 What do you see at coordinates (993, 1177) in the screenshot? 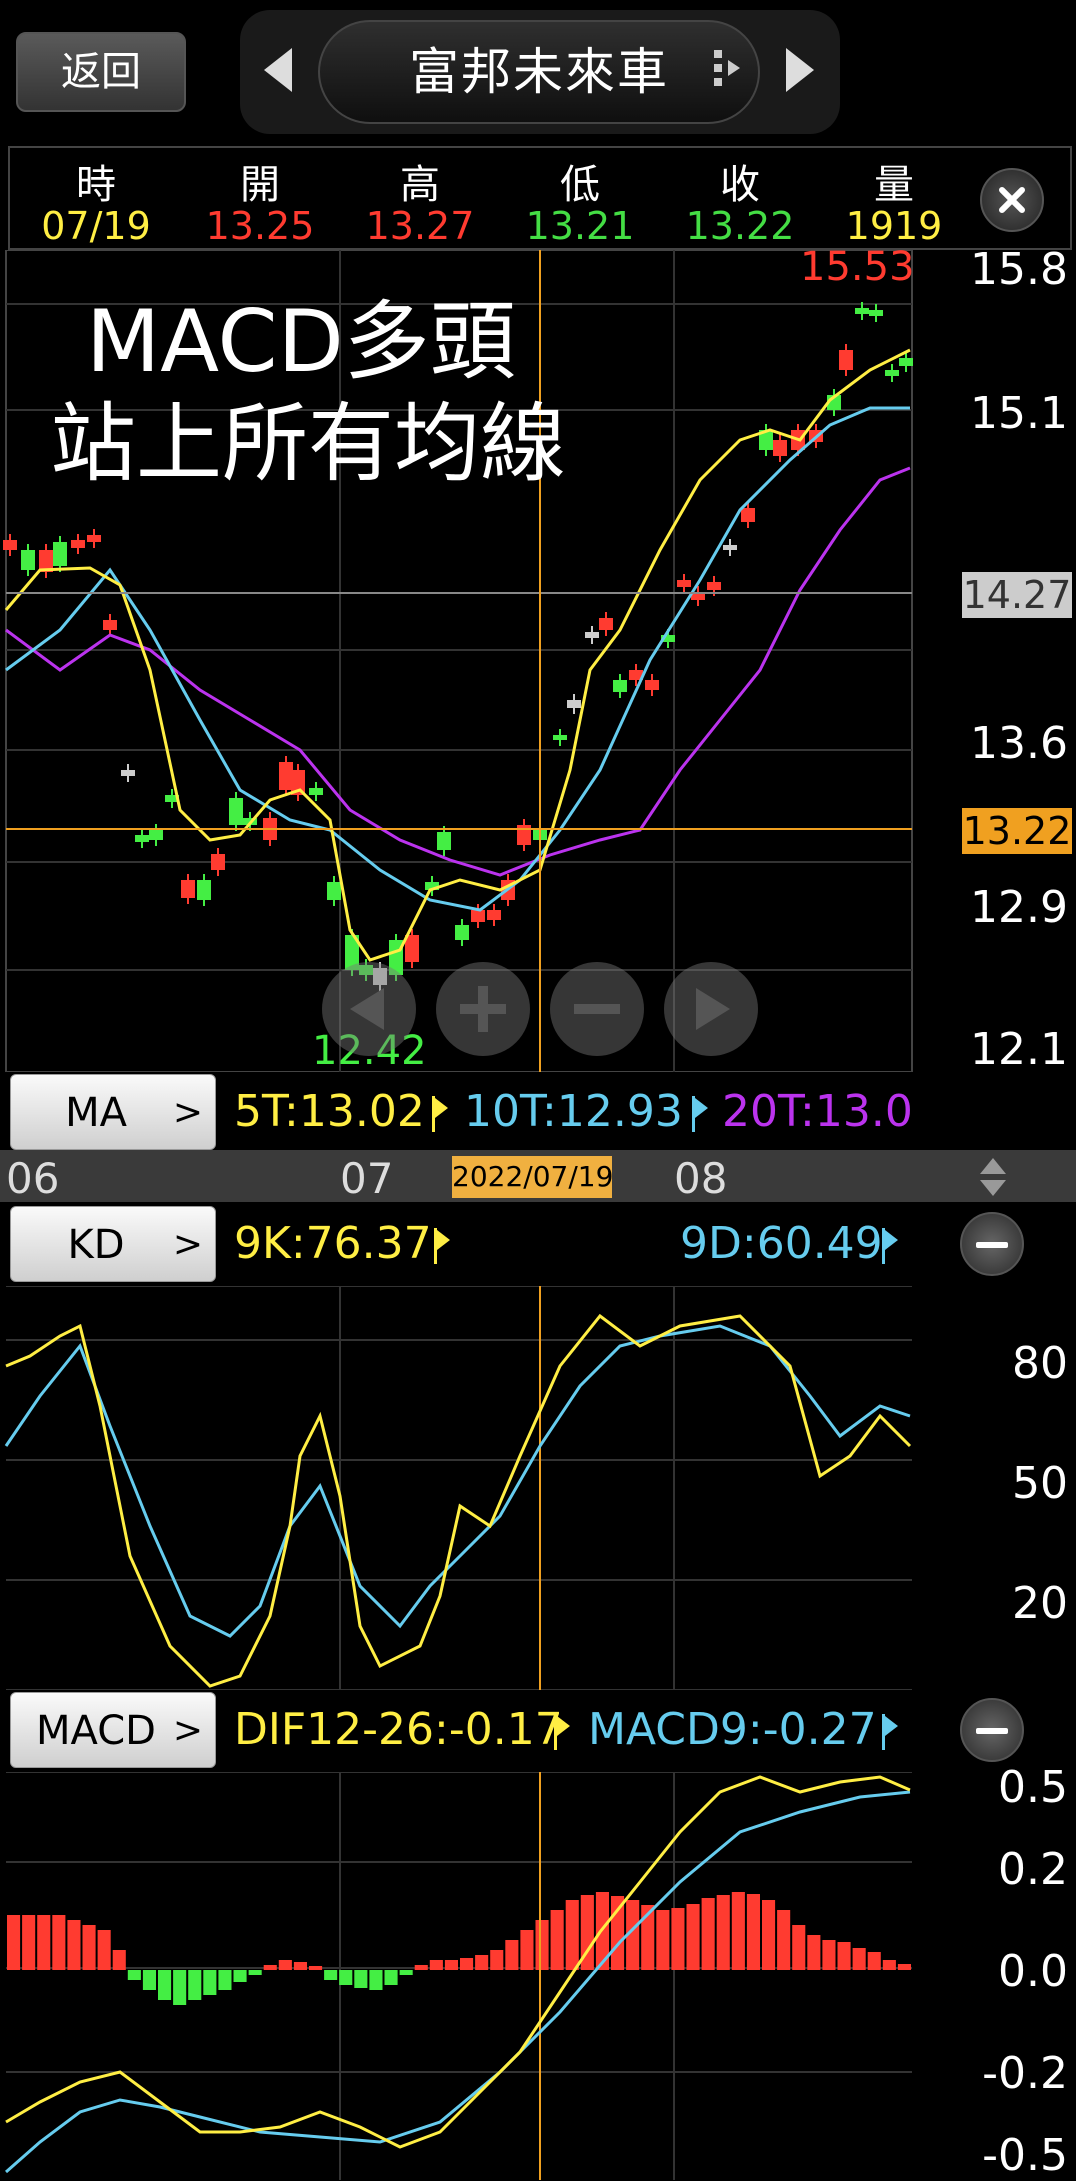
I see `resize-icon` at bounding box center [993, 1177].